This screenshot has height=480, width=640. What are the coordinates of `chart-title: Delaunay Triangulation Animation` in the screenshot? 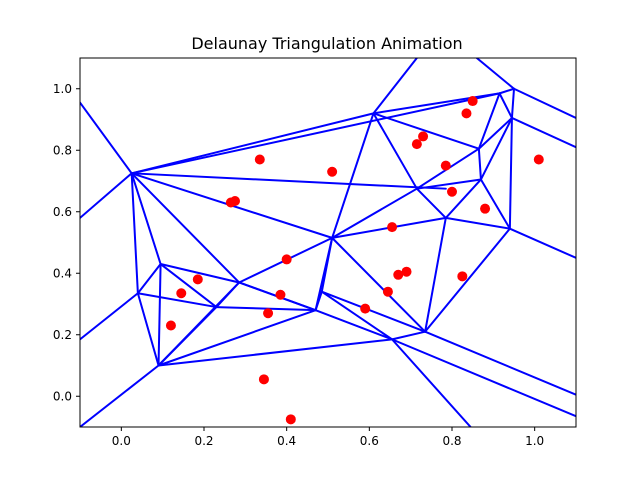 It's located at (326, 43).